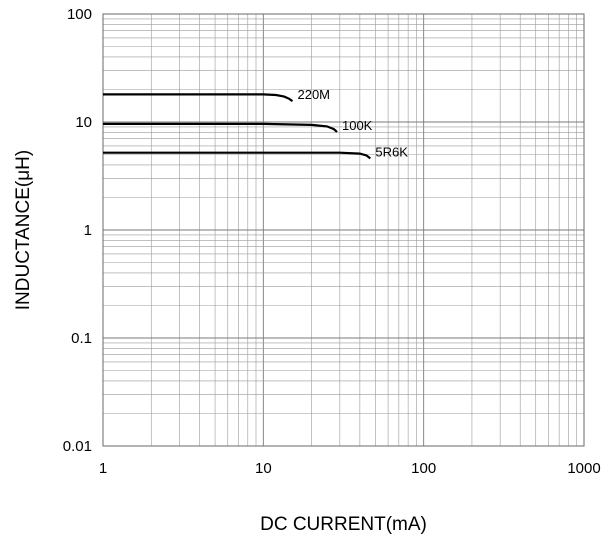 The width and height of the screenshot is (609, 547). What do you see at coordinates (77, 230) in the screenshot?
I see `y-tick-labels: 100 10 1 0.1 0.01` at bounding box center [77, 230].